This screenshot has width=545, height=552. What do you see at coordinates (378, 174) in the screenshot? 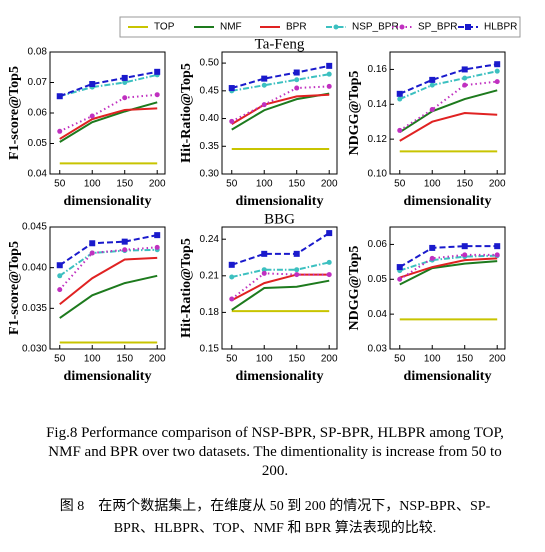
I see `y-tick-label: 0.10` at bounding box center [378, 174].